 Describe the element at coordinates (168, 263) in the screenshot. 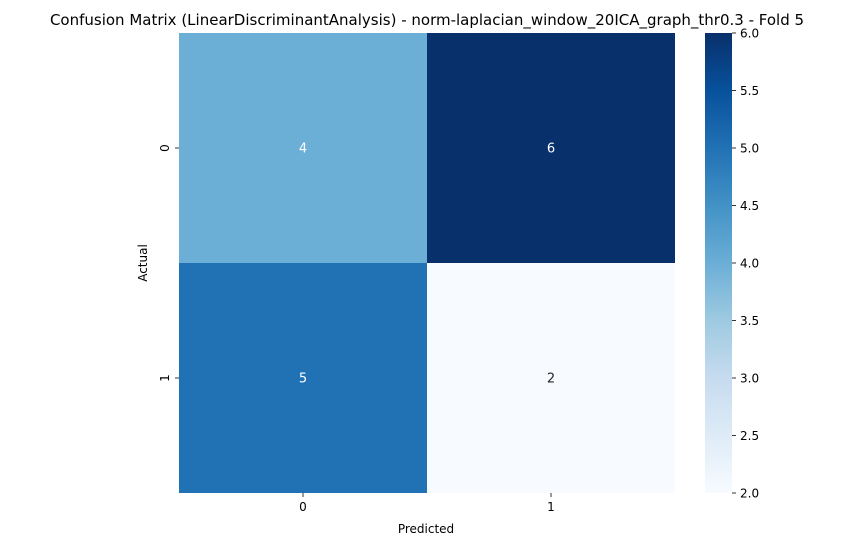

I see `y-axis-ticks: 01` at that location.